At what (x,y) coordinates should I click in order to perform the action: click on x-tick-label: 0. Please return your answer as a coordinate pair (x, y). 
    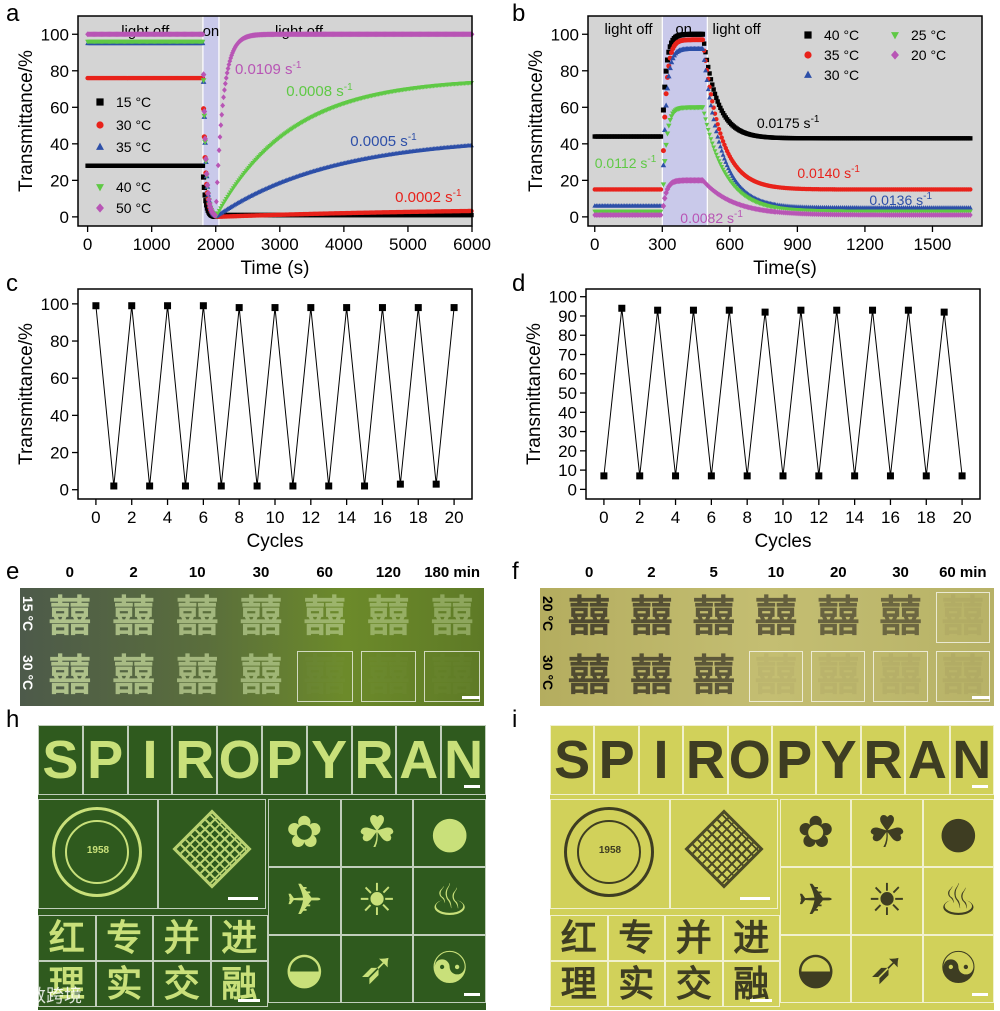
    Looking at the image, I should click on (95, 517).